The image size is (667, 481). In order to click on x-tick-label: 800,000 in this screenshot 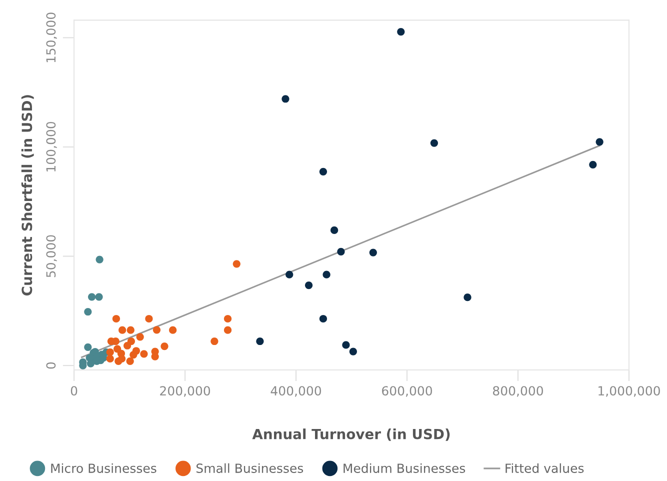, I will do `click(518, 391)`.